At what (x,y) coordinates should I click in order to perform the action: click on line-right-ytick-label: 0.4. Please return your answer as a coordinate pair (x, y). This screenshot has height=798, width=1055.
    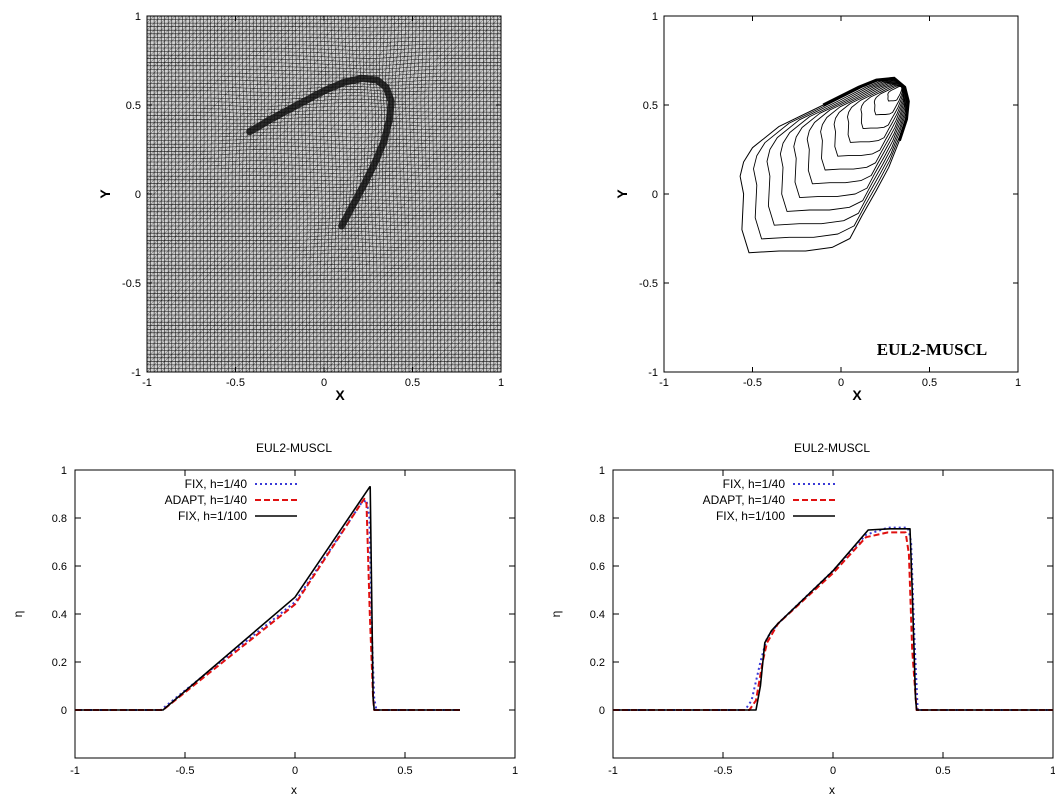
    Looking at the image, I should click on (597, 615).